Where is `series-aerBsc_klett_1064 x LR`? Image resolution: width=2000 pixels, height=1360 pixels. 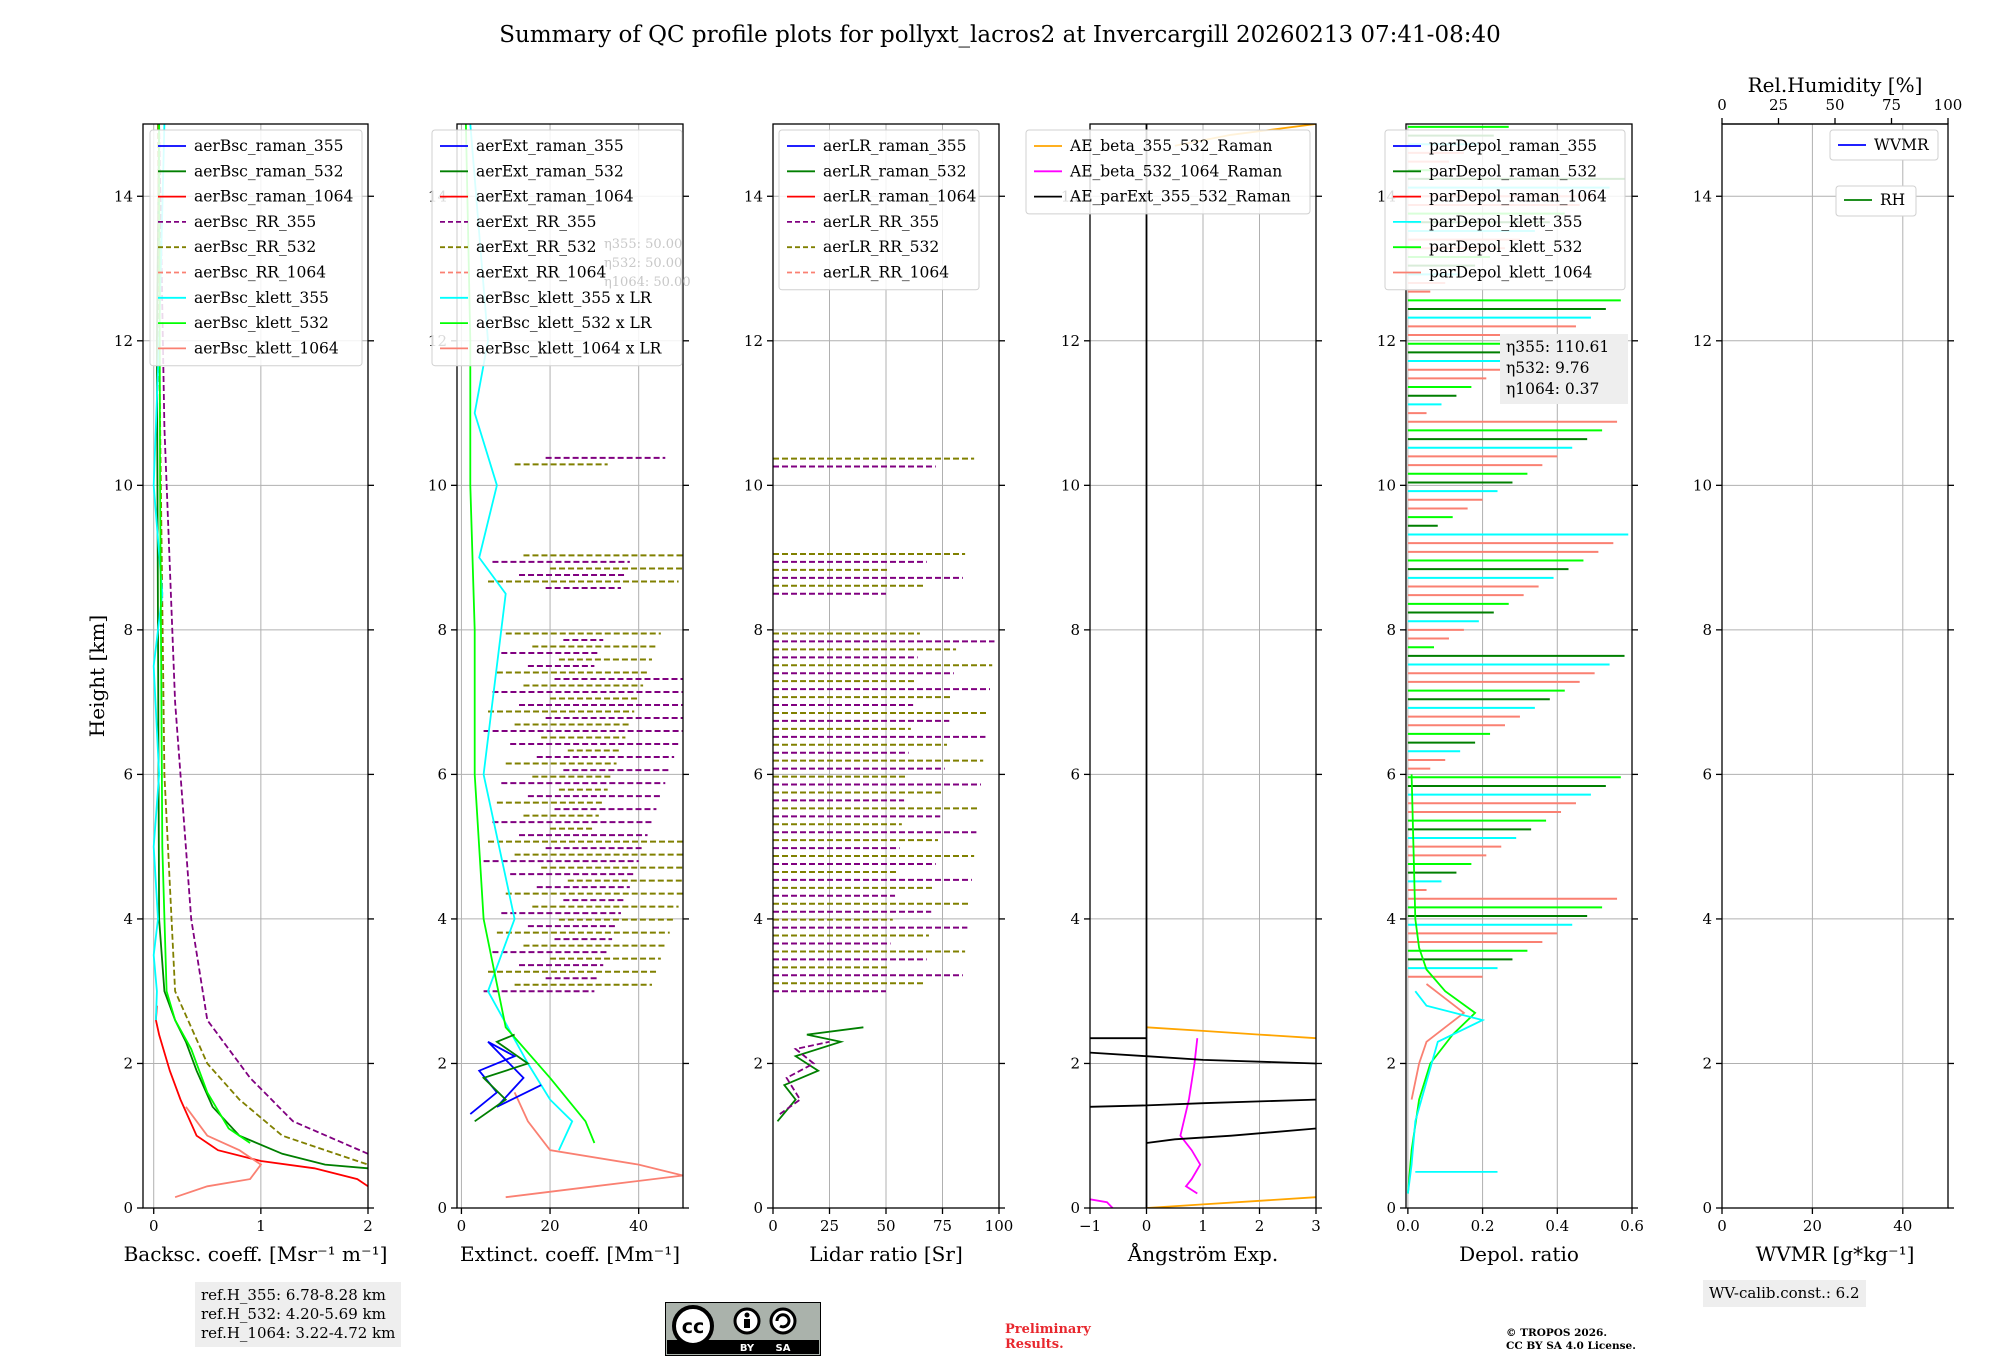
series-aerBsc_klett_1064 x LR is located at coordinates (594, 1145).